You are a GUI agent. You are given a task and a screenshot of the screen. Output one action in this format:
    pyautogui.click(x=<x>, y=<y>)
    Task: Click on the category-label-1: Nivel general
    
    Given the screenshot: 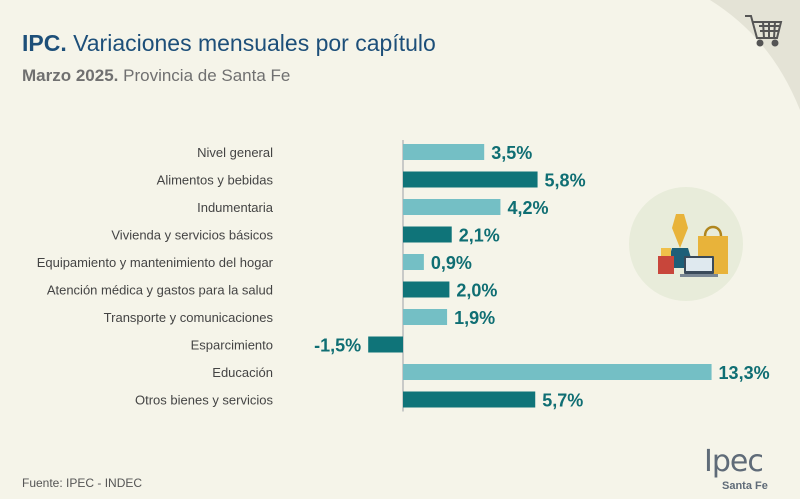 What is the action you would take?
    pyautogui.click(x=235, y=152)
    